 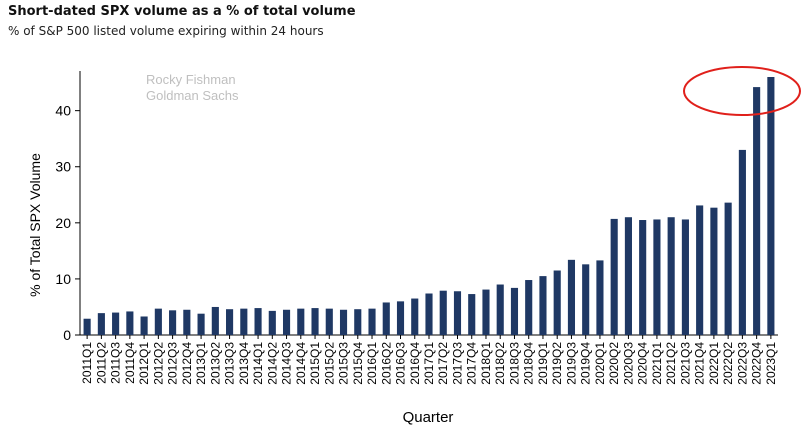 What do you see at coordinates (401, 363) in the screenshot?
I see `x-tick-label: 2016Q3` at bounding box center [401, 363].